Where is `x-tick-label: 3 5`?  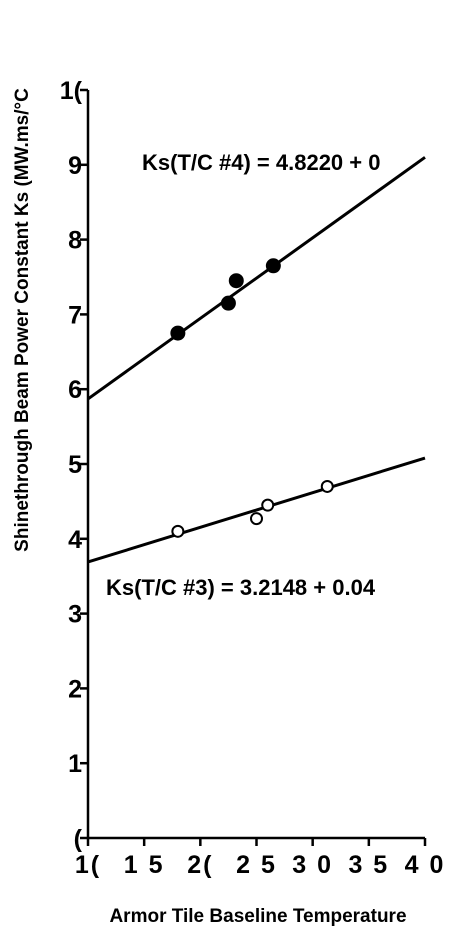 x-tick-label: 3 5 is located at coordinates (368, 865).